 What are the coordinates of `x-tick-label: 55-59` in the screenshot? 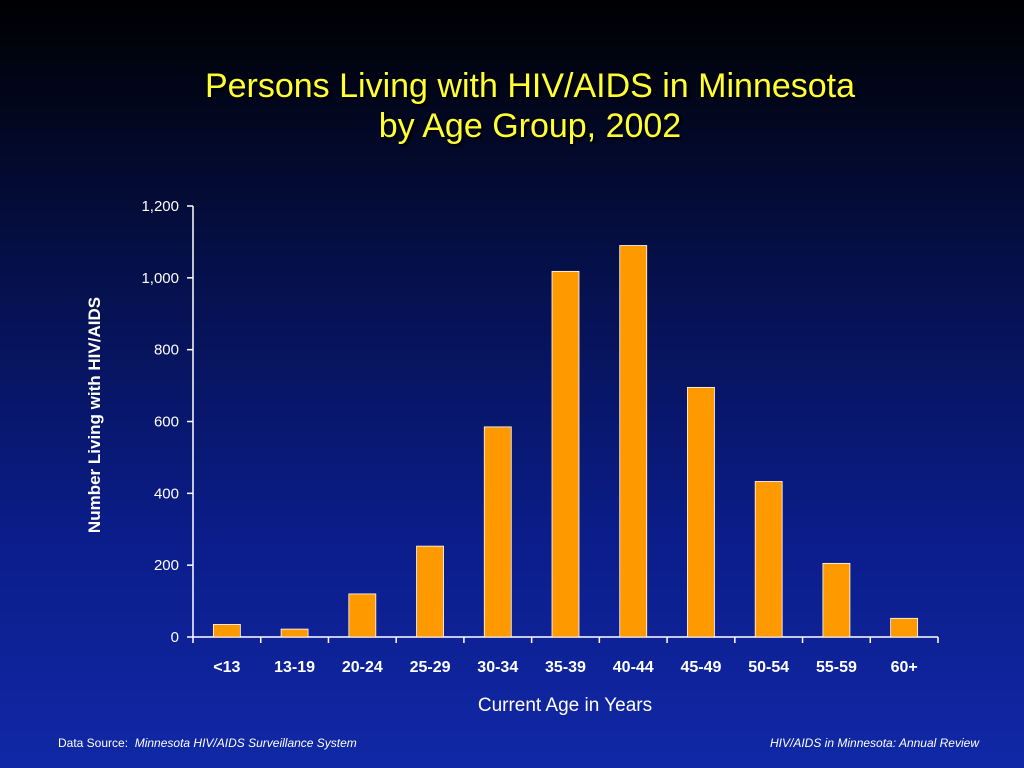 It's located at (836, 667).